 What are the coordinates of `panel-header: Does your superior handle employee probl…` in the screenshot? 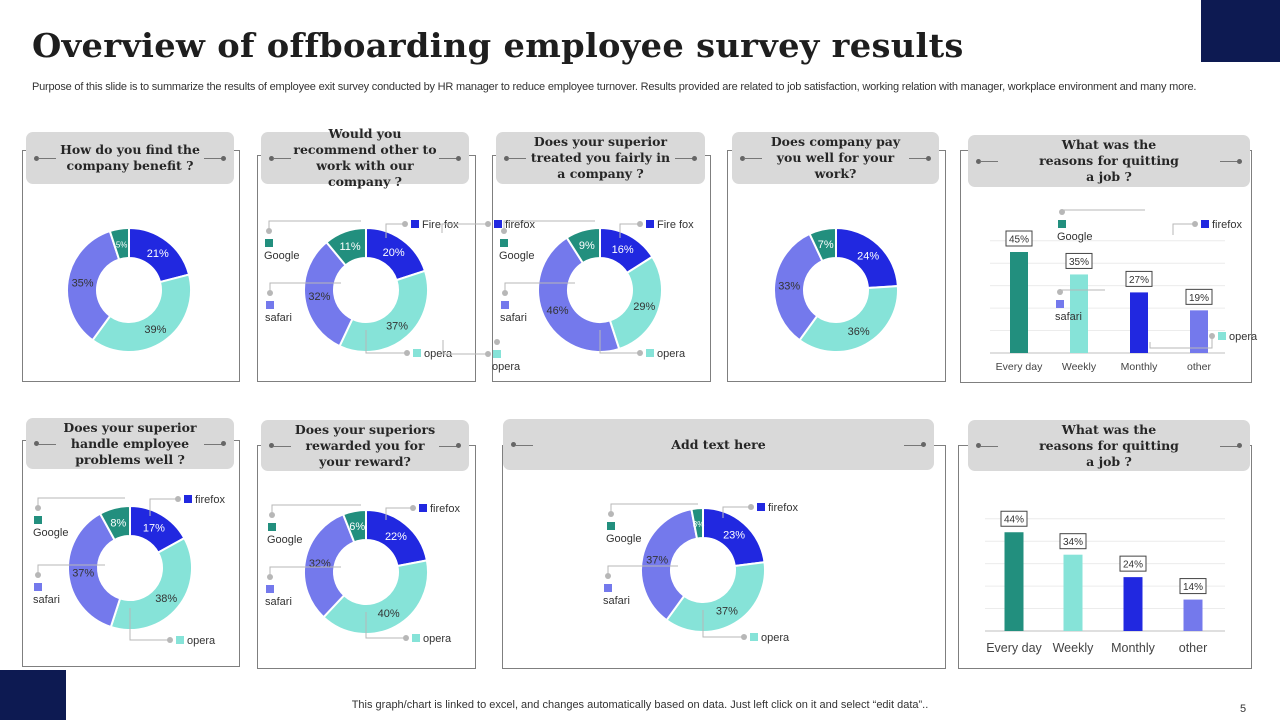 It's located at (130, 443).